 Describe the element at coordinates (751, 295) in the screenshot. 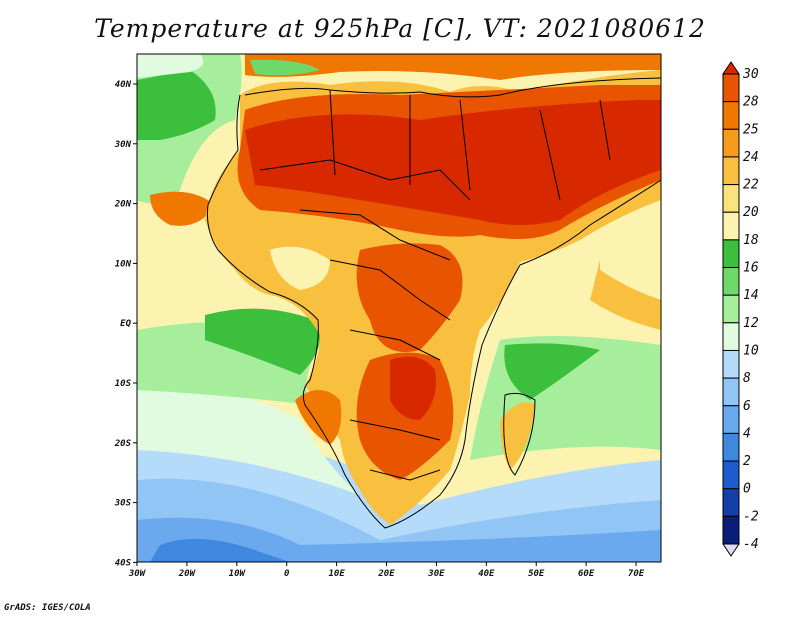

I see `colorbar-label: 14` at that location.